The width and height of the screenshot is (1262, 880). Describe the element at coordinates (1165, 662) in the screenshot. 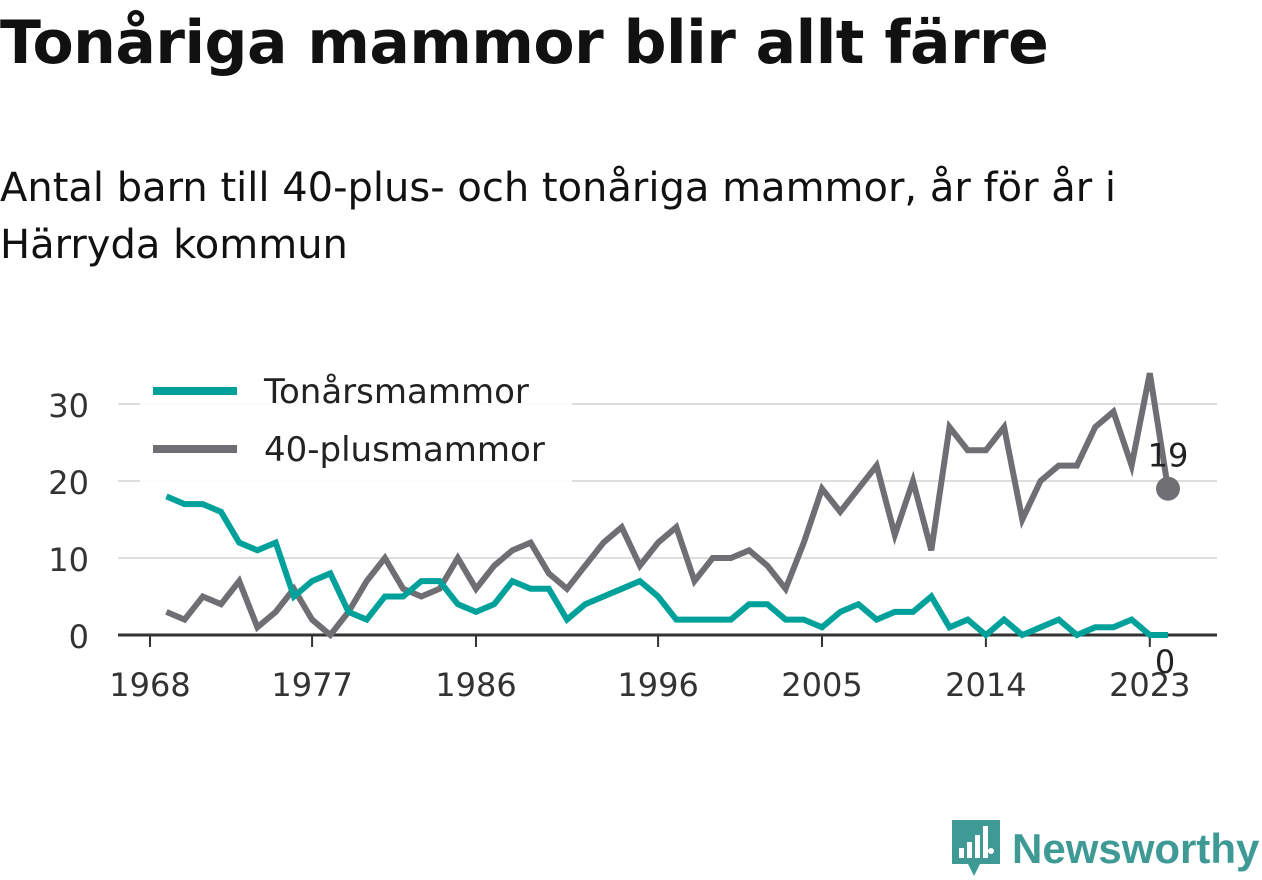

I see `end-label: 0` at that location.